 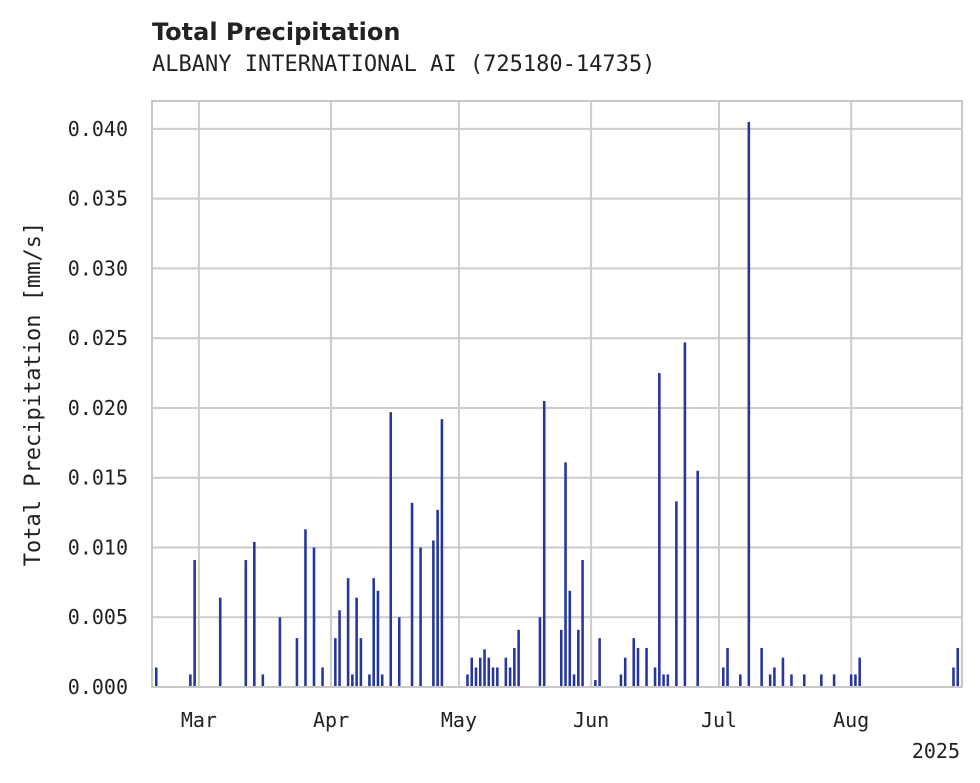 What do you see at coordinates (525, 720) in the screenshot?
I see `x-axis: Mar Apr May Jun Jul Aug` at bounding box center [525, 720].